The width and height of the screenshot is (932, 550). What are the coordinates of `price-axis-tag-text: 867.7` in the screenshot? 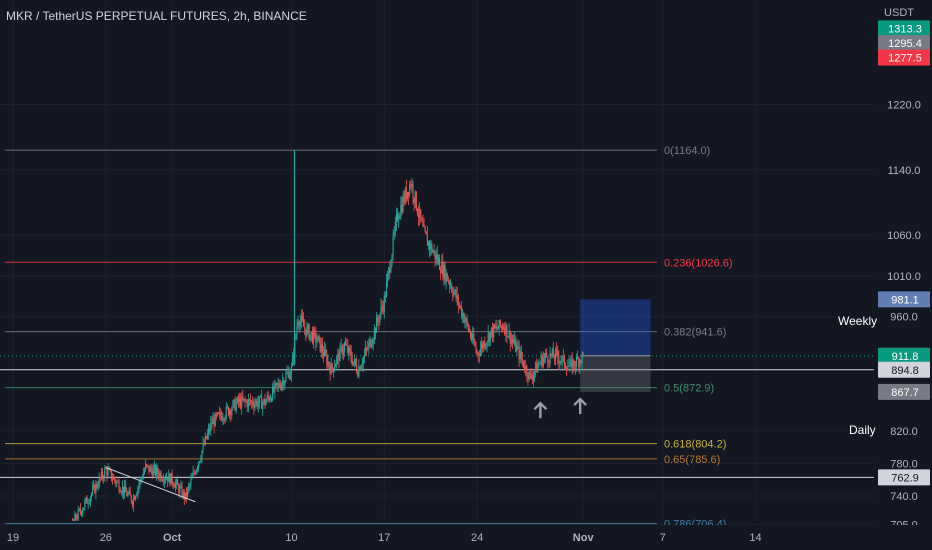 It's located at (905, 393).